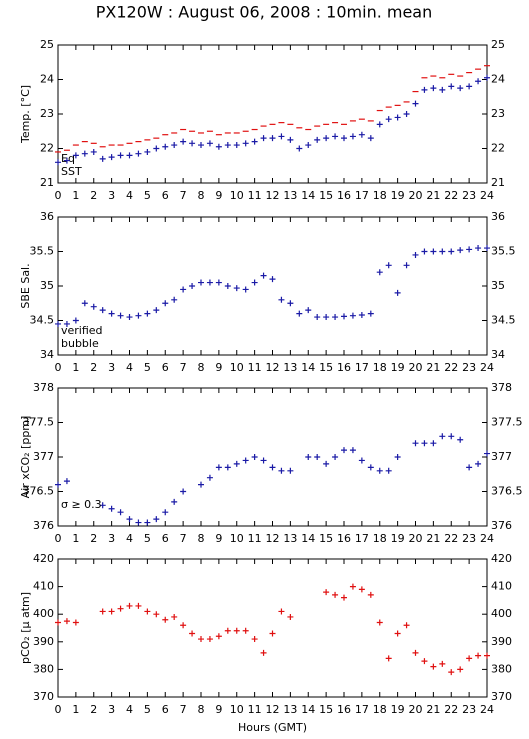 The height and width of the screenshot is (739, 529). What do you see at coordinates (25, 628) in the screenshot?
I see `y-axis-label: pCO₂ [μ atm]` at bounding box center [25, 628].